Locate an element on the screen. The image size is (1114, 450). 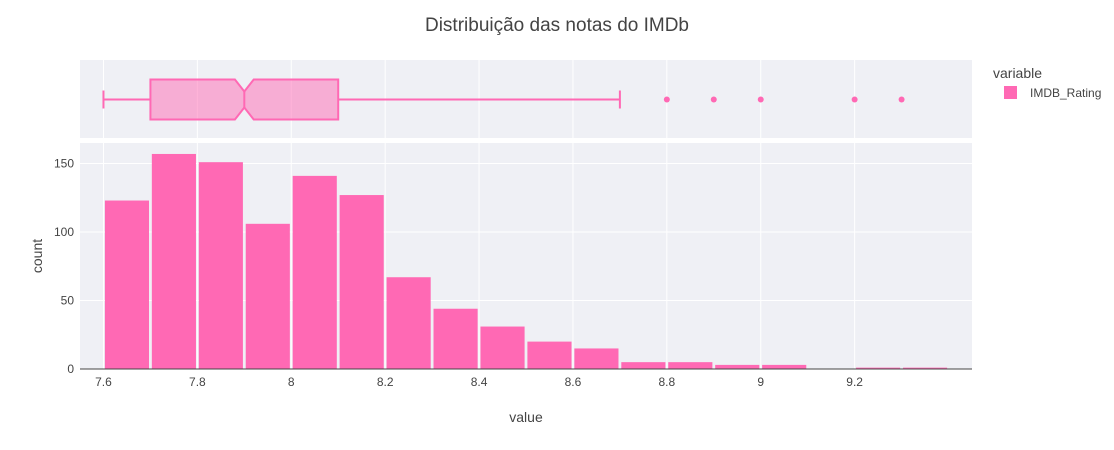
y-tick-labels: 0 50 100 150 is located at coordinates (64, 266).